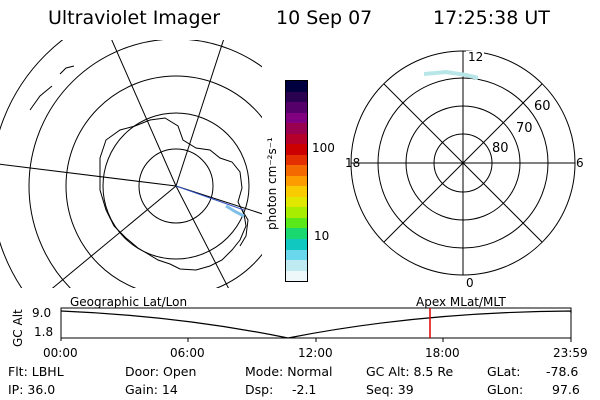 The height and width of the screenshot is (400, 600). I want to click on timeline-left-label: Geographic Lat/Lon, so click(129, 302).